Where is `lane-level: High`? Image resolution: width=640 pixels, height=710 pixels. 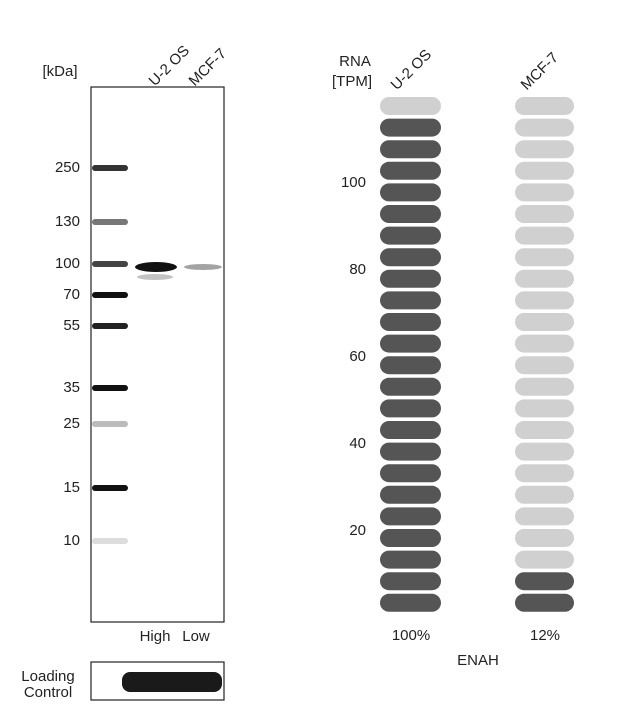
lane-level: High is located at coordinates (155, 636).